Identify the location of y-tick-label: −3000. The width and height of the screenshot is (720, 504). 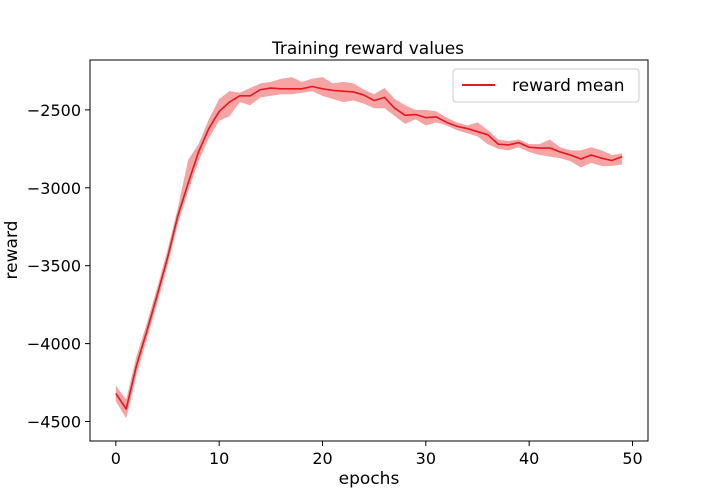
(54, 188).